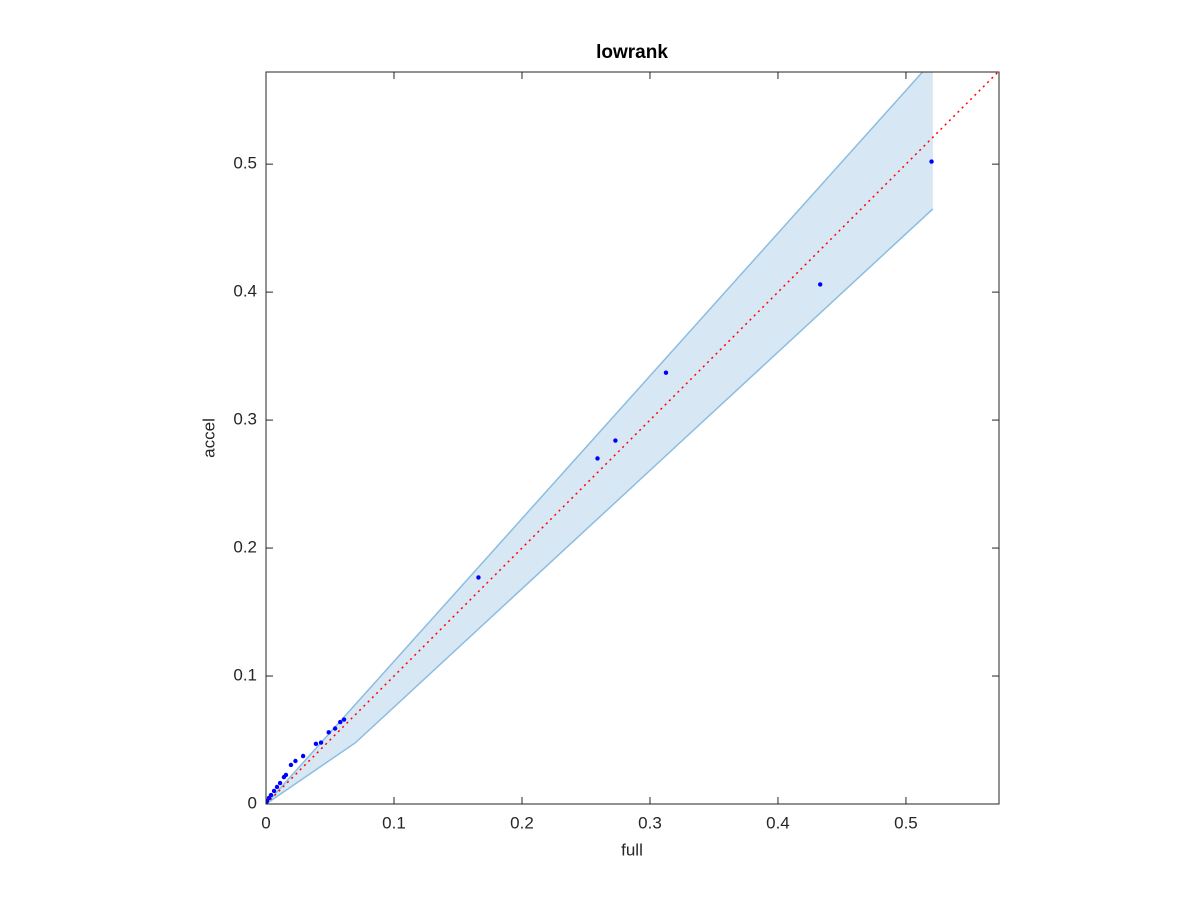 This screenshot has height=900, width=1200. Describe the element at coordinates (245, 547) in the screenshot. I see `y-tick-label: 0.2` at that location.